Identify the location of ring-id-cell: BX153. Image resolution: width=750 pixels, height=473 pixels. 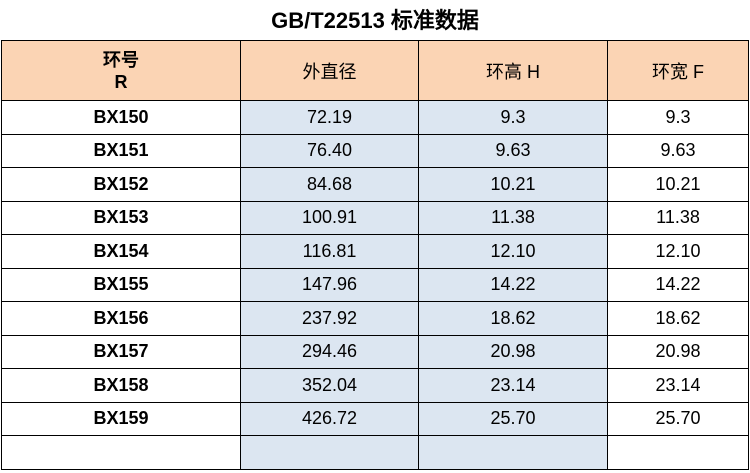
(121, 217).